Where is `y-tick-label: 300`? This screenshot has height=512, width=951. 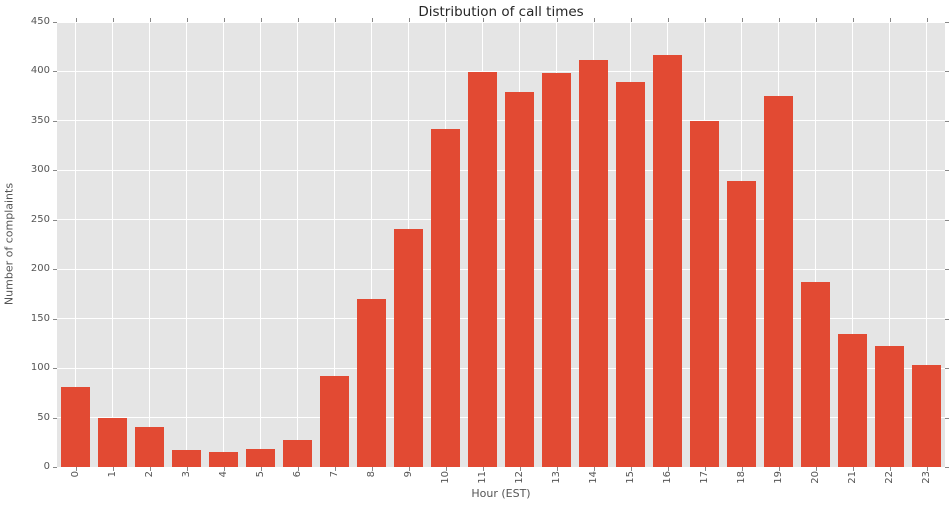
y-tick-label: 300 is located at coordinates (40, 170).